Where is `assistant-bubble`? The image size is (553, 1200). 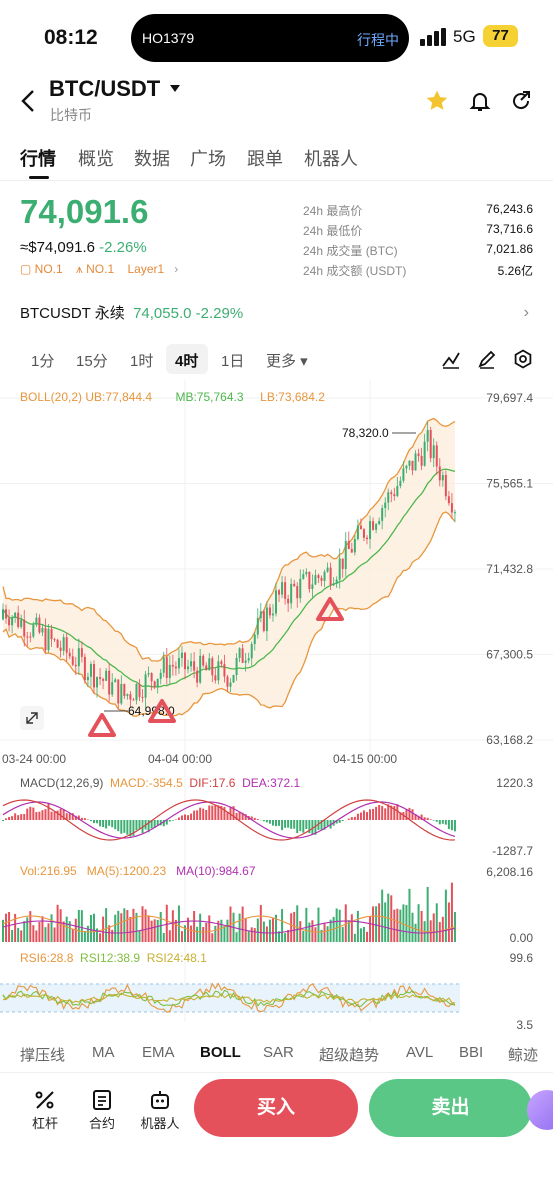 assistant-bubble is located at coordinates (540, 1110).